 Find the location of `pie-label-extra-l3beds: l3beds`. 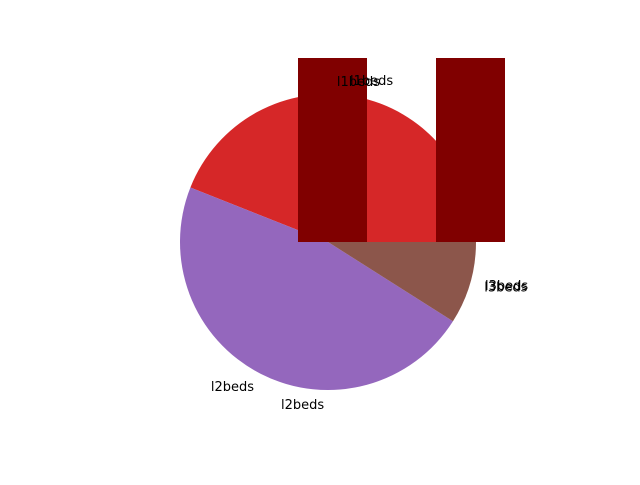

pie-label-extra-l3beds: l3beds is located at coordinates (506, 286).